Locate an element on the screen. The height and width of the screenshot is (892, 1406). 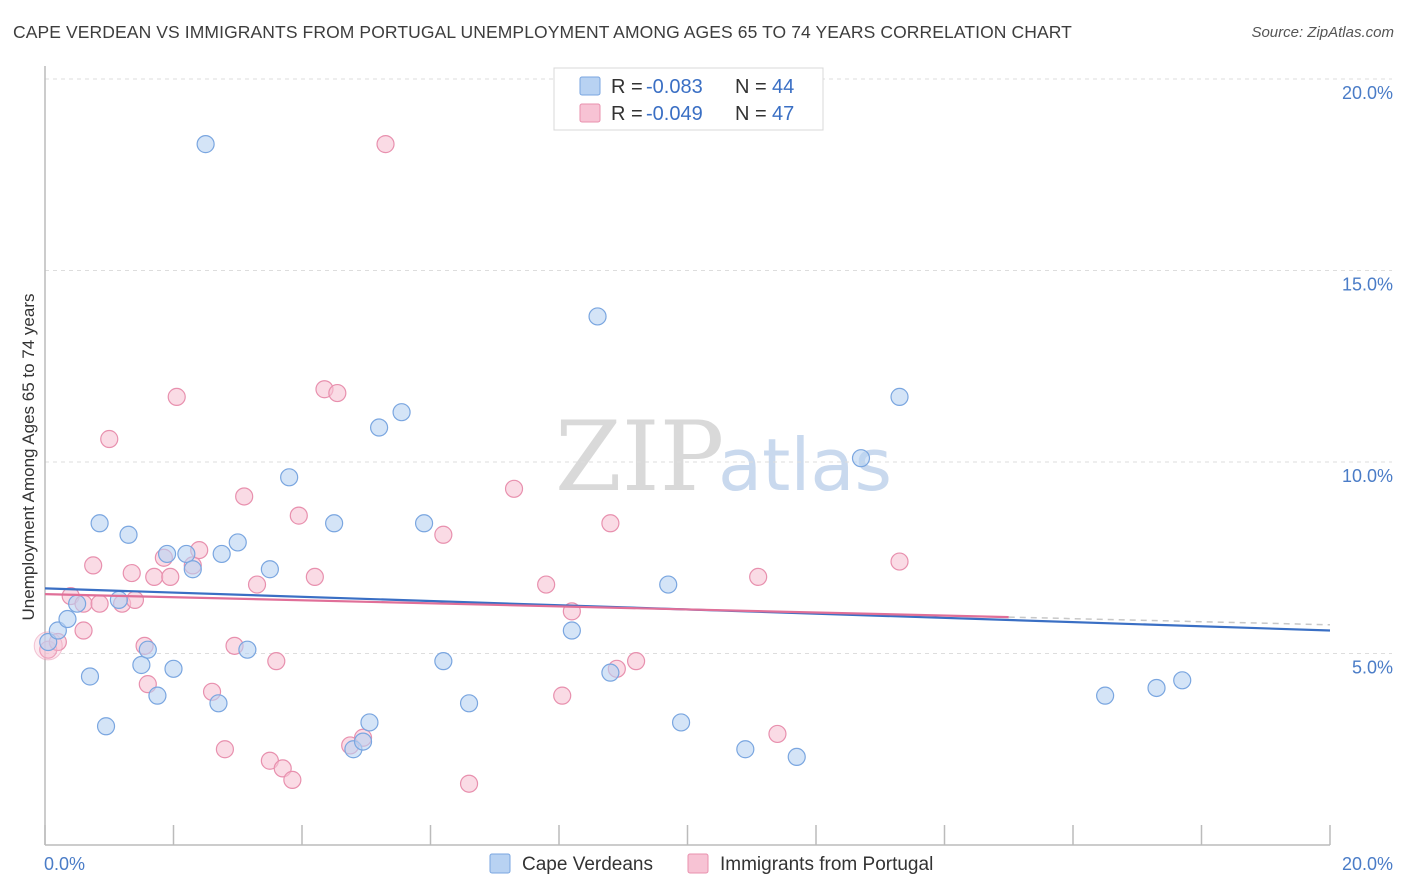
legend-r-value-2: -0.049 is located at coordinates (674, 114).